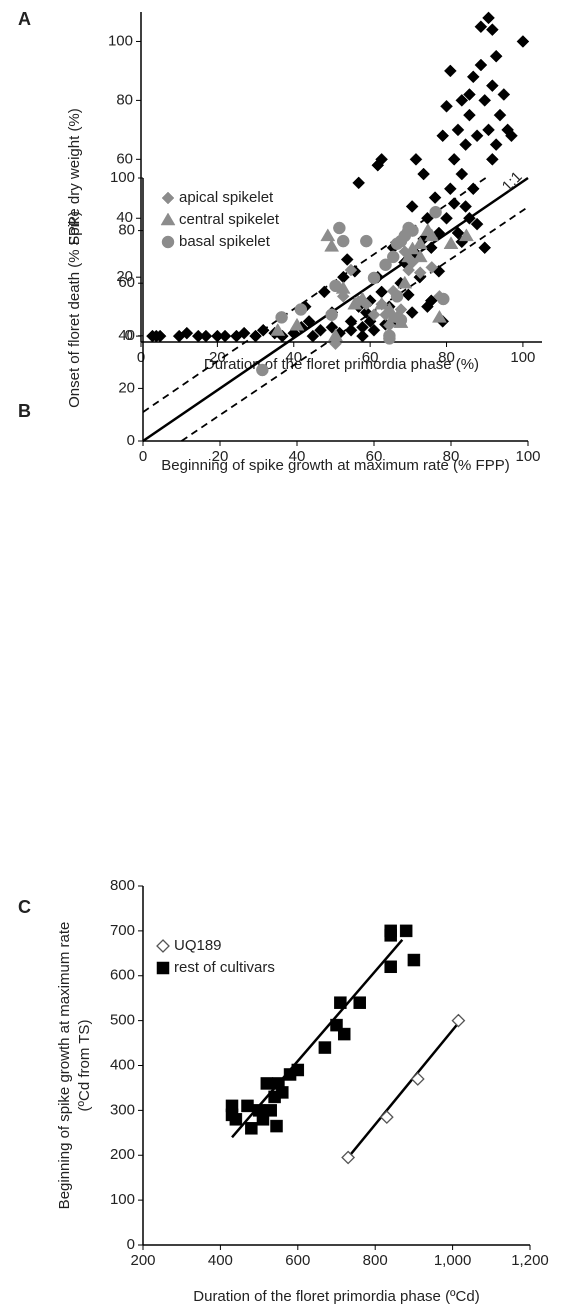  Describe the element at coordinates (220, 1260) in the screenshot. I see `x-tick-label: 400` at that location.